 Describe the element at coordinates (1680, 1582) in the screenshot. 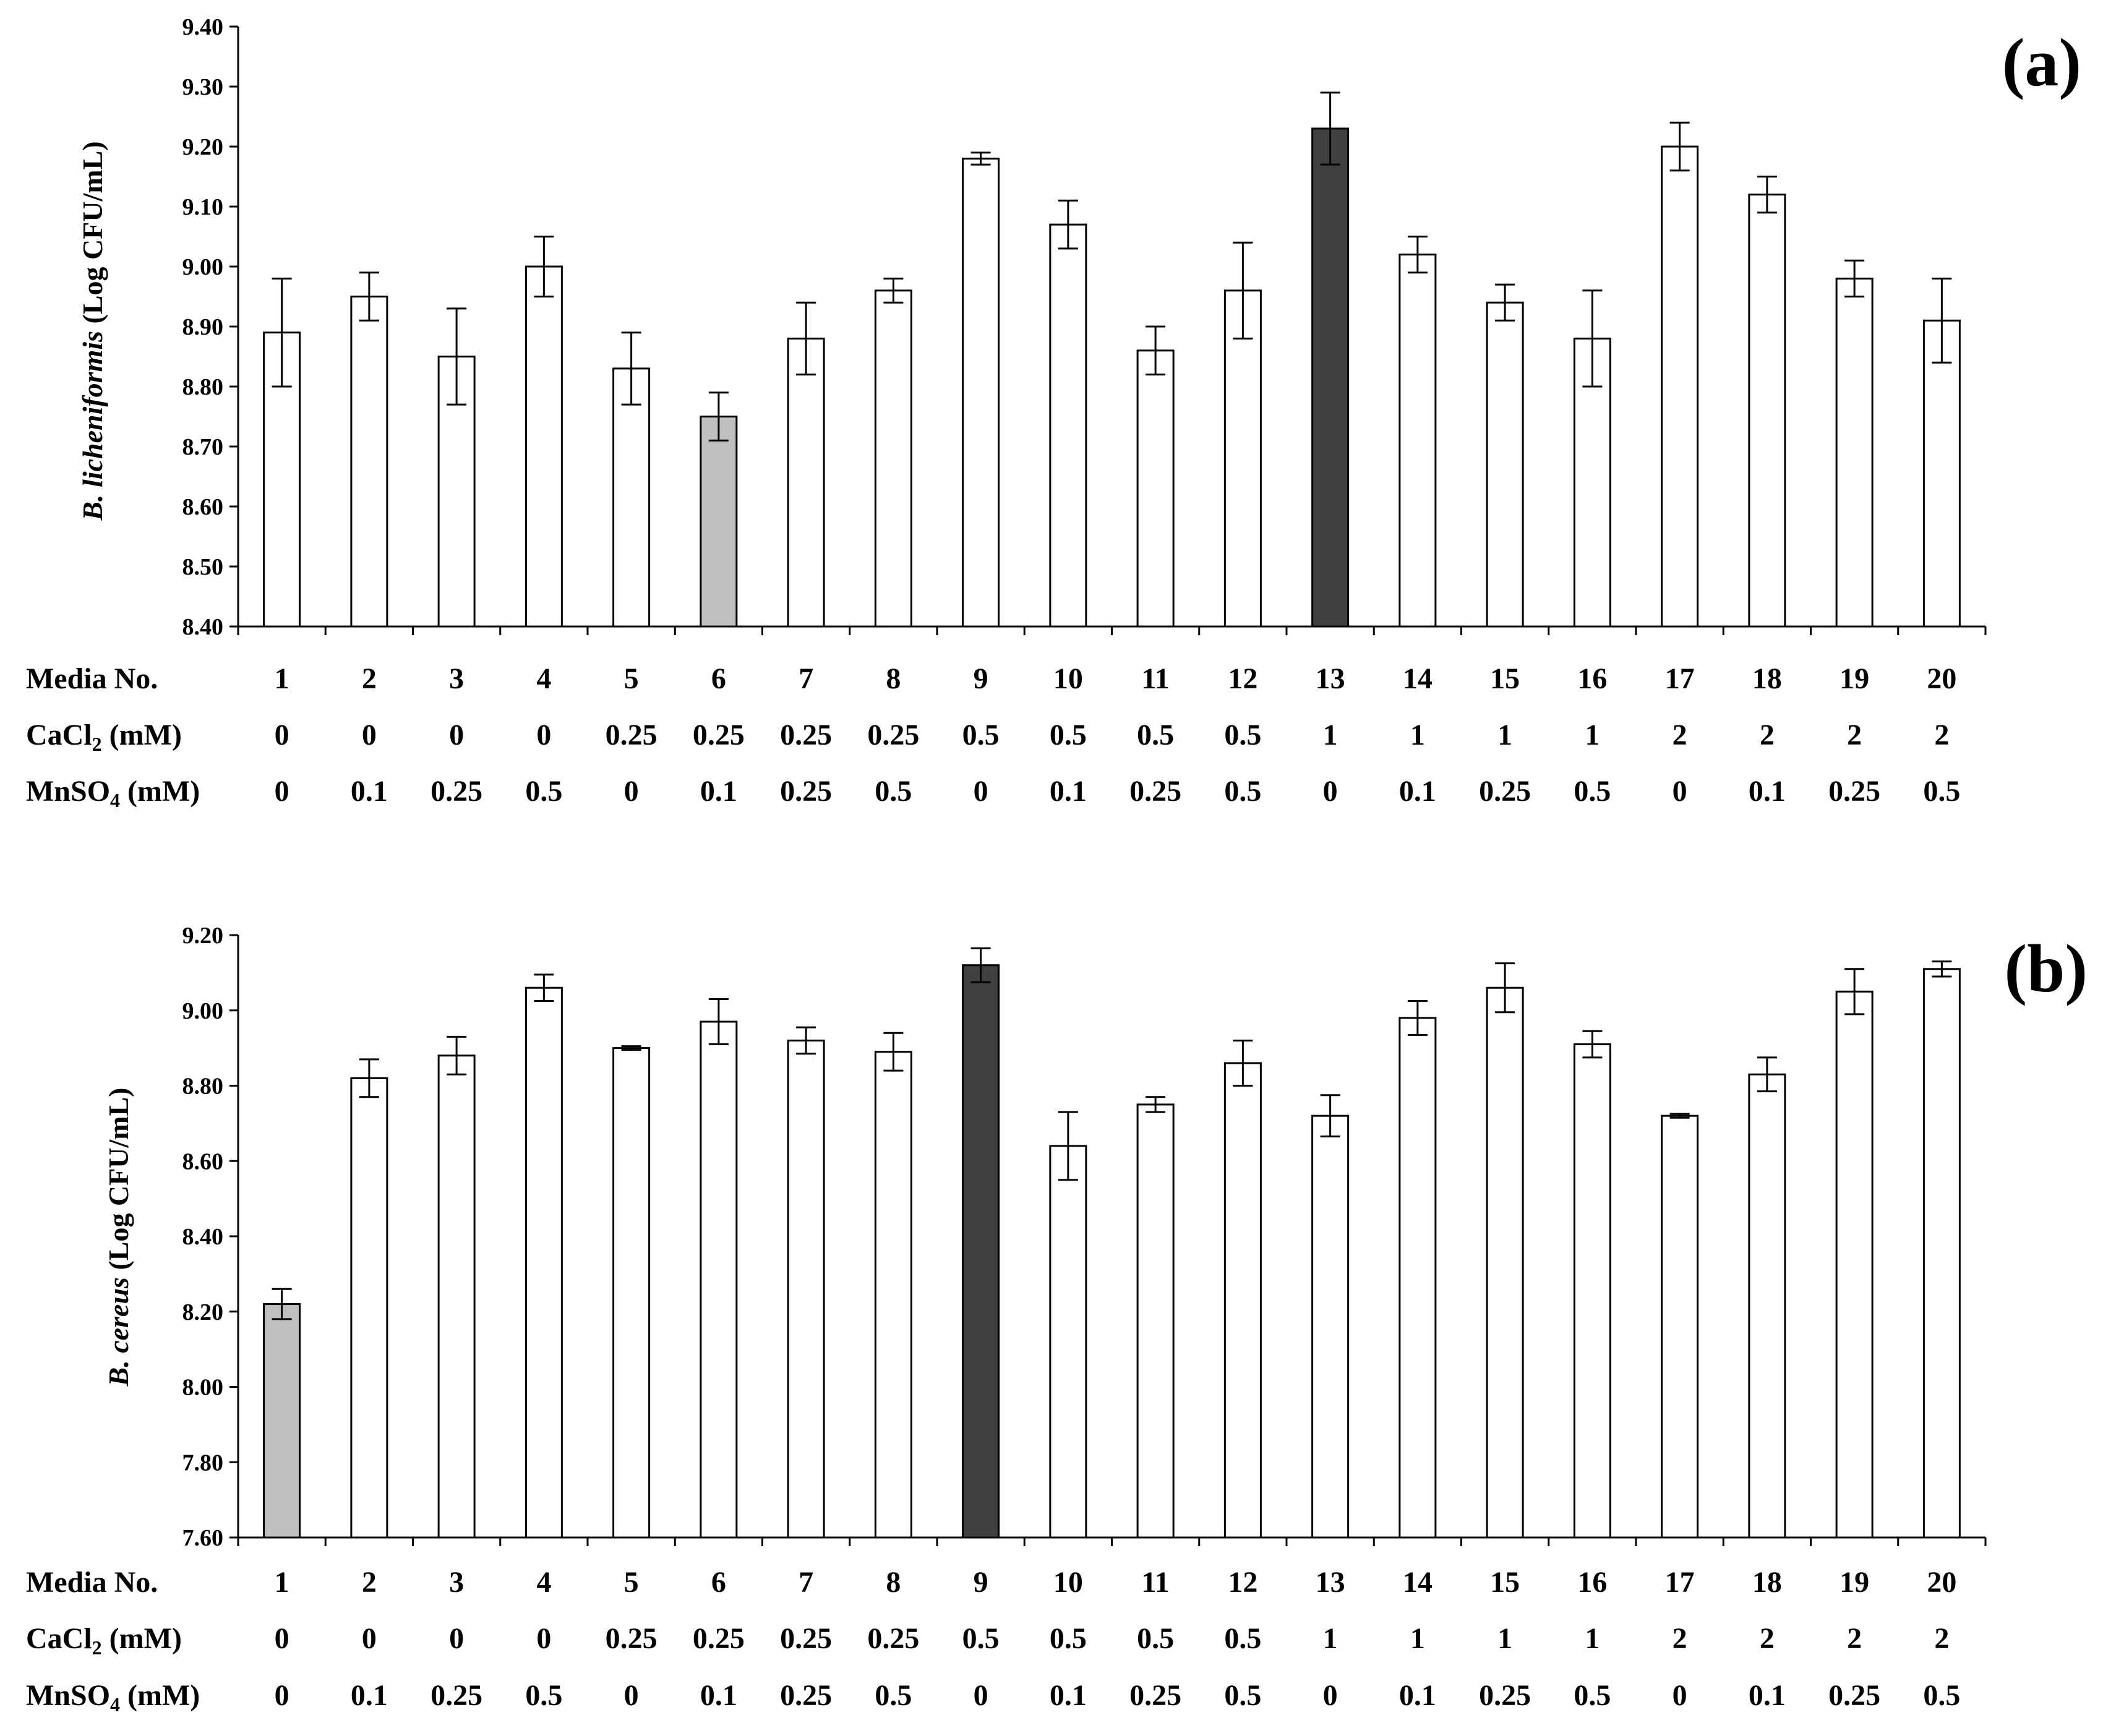

I see `media-no-cell: 17` at that location.